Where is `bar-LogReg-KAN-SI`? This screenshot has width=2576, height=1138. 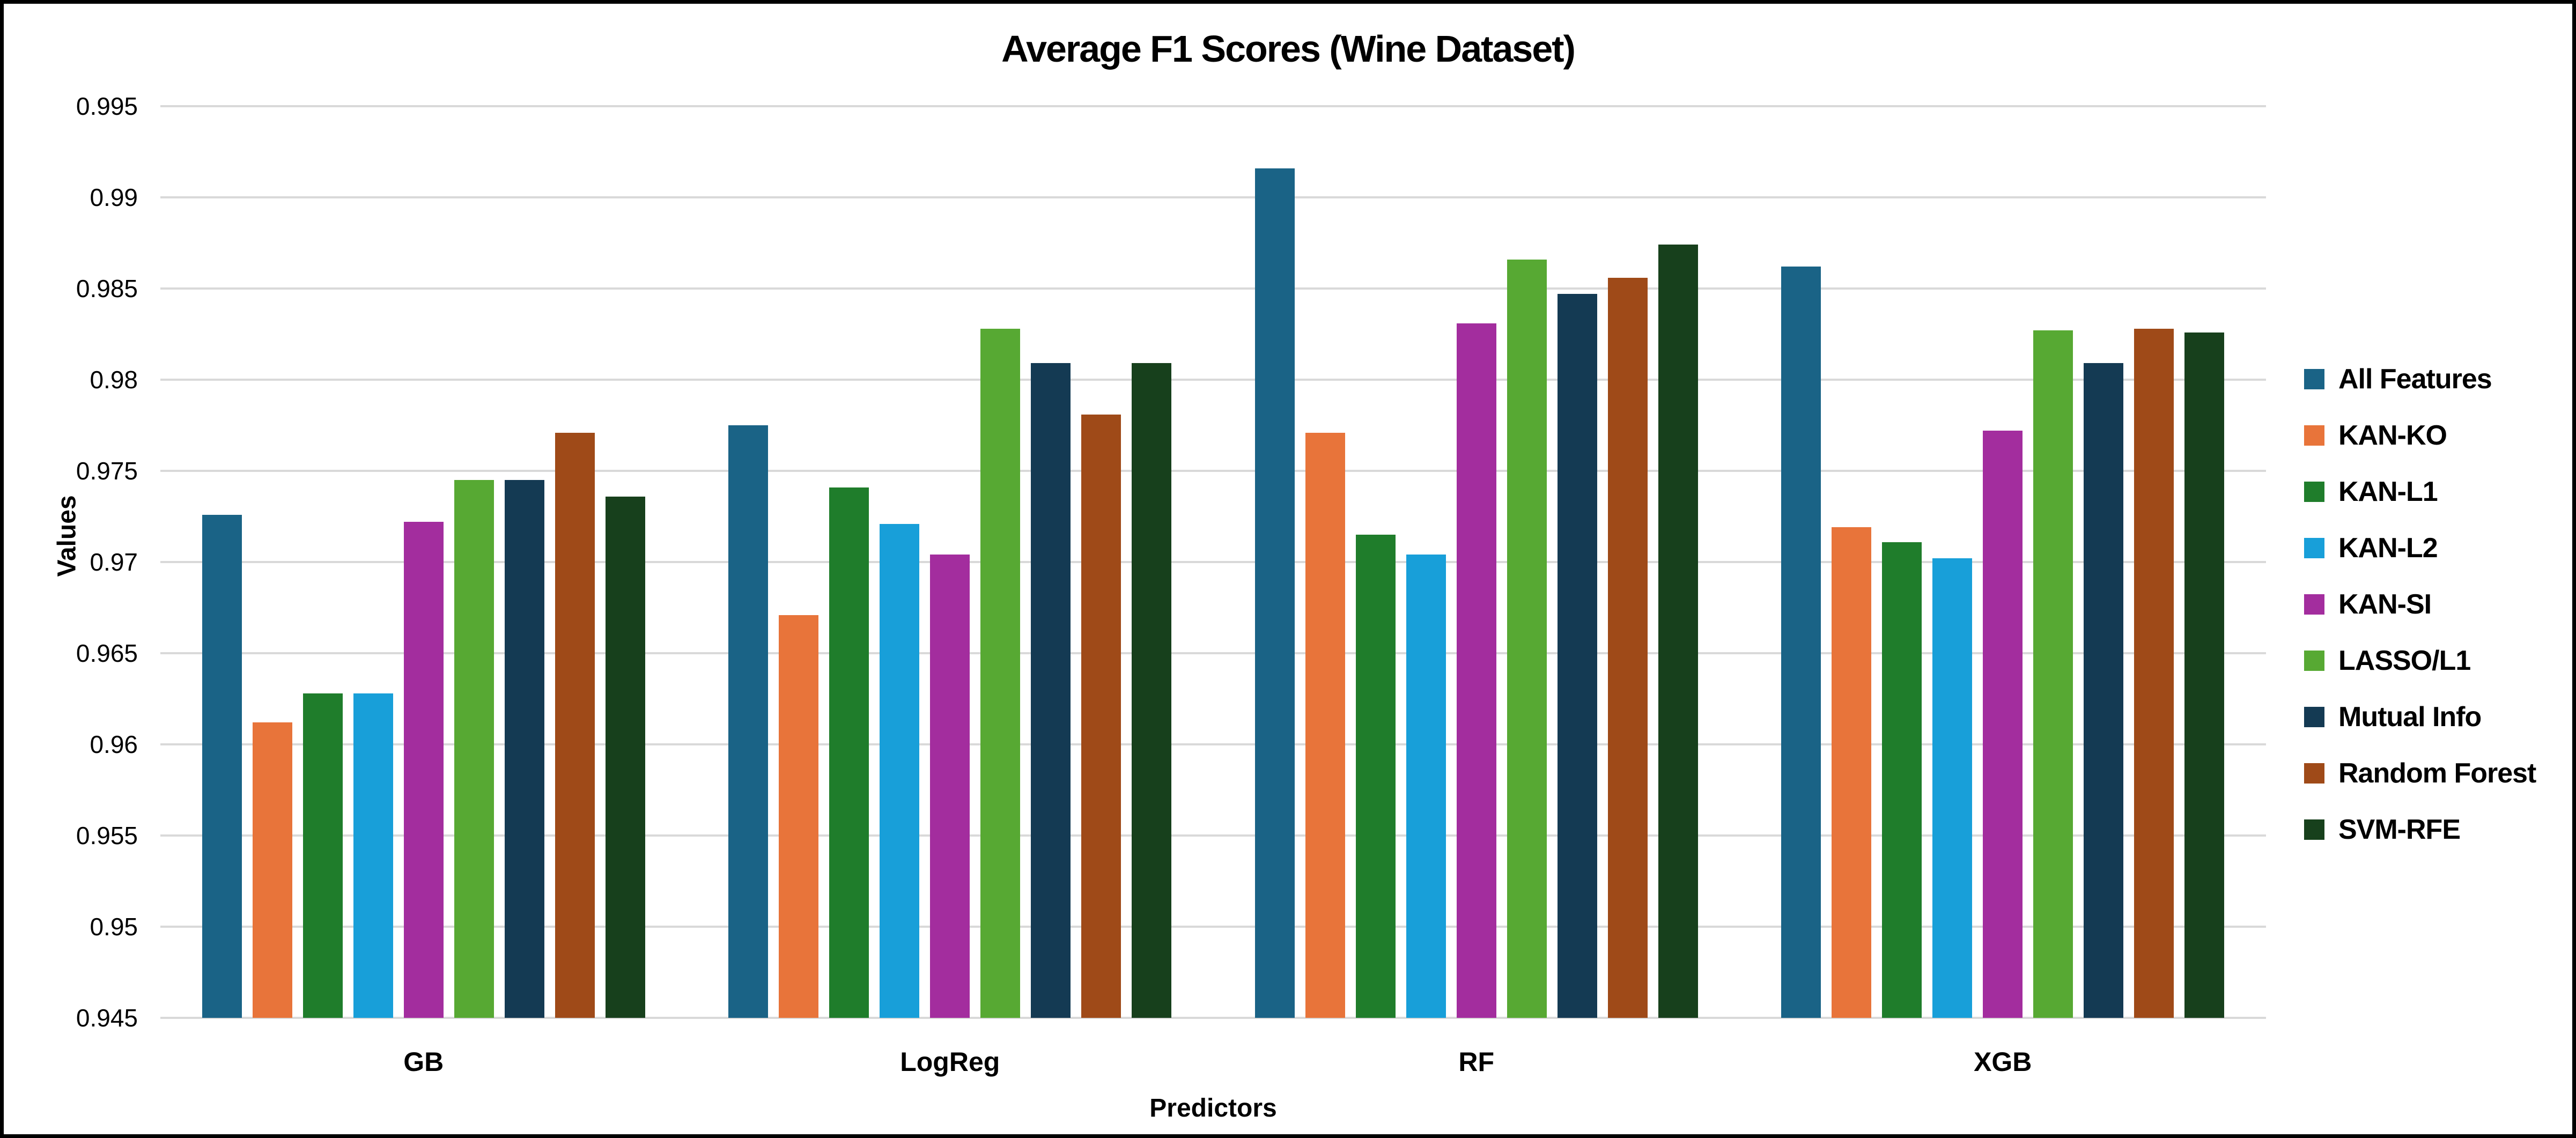
bar-LogReg-KAN-SI is located at coordinates (950, 786).